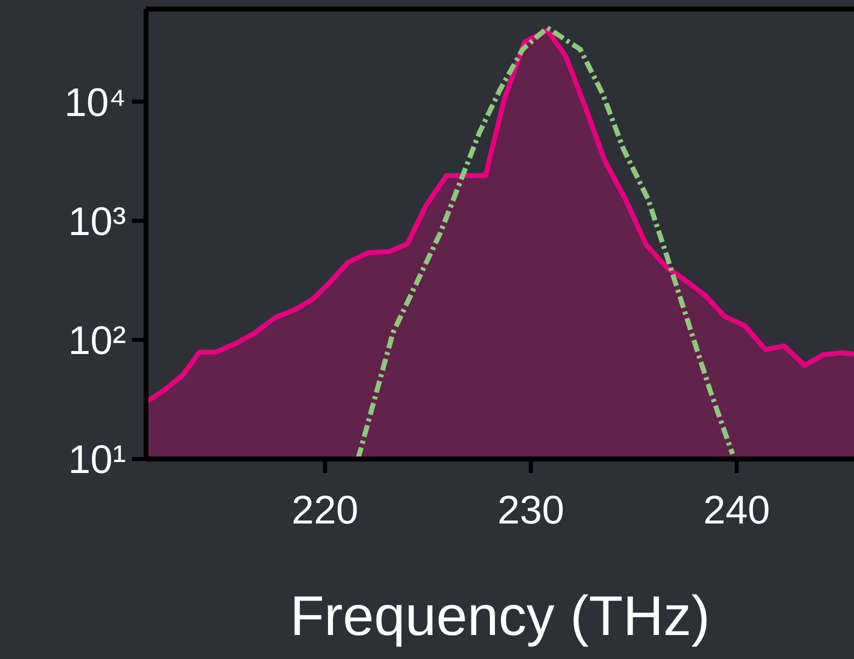 Image resolution: width=854 pixels, height=659 pixels. I want to click on x-axis-title: Frequency (THz), so click(500, 615).